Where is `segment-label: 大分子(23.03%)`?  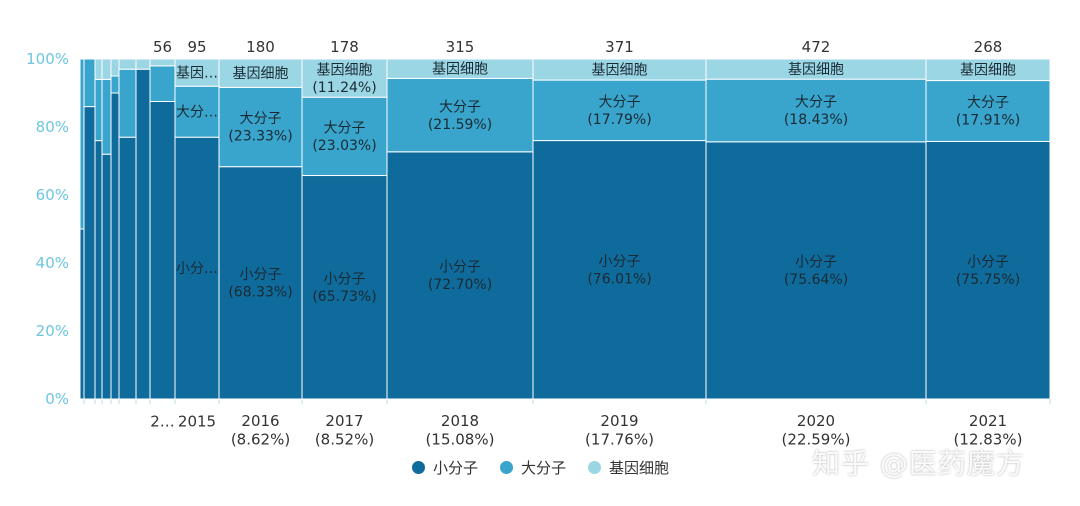 segment-label: 大分子(23.03%) is located at coordinates (344, 138).